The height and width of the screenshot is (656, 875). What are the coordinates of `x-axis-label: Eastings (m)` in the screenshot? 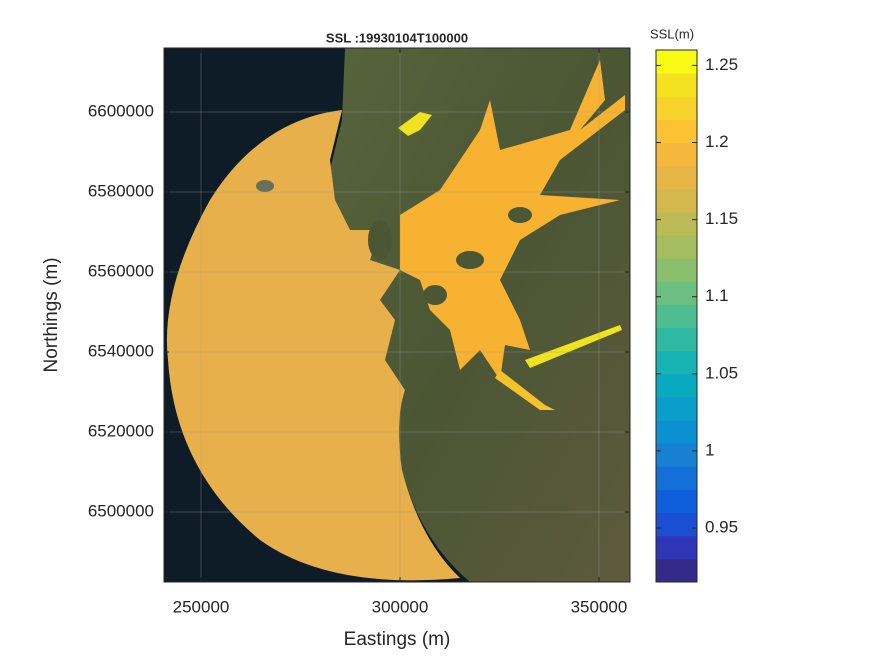 It's located at (397, 639).